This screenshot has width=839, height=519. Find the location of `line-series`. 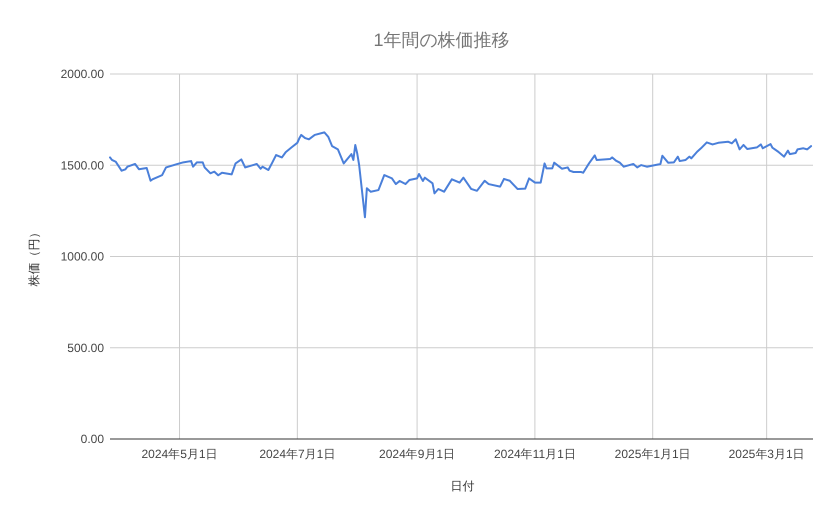

line-series is located at coordinates (460, 174).